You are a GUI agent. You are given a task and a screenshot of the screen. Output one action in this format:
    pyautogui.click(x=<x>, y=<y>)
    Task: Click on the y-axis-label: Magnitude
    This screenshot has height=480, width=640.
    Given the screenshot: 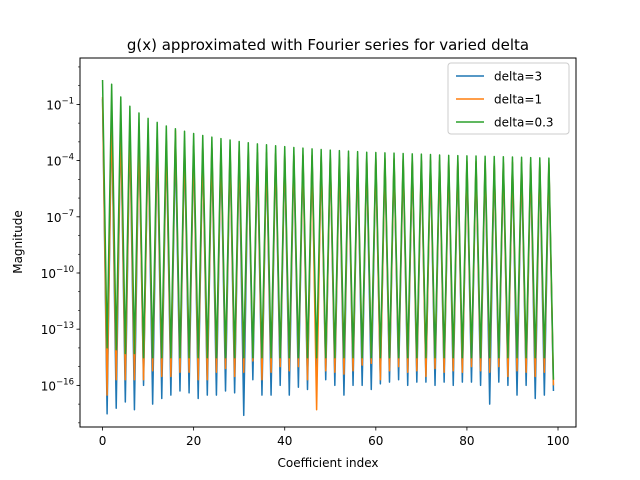 What is the action you would take?
    pyautogui.click(x=18, y=242)
    